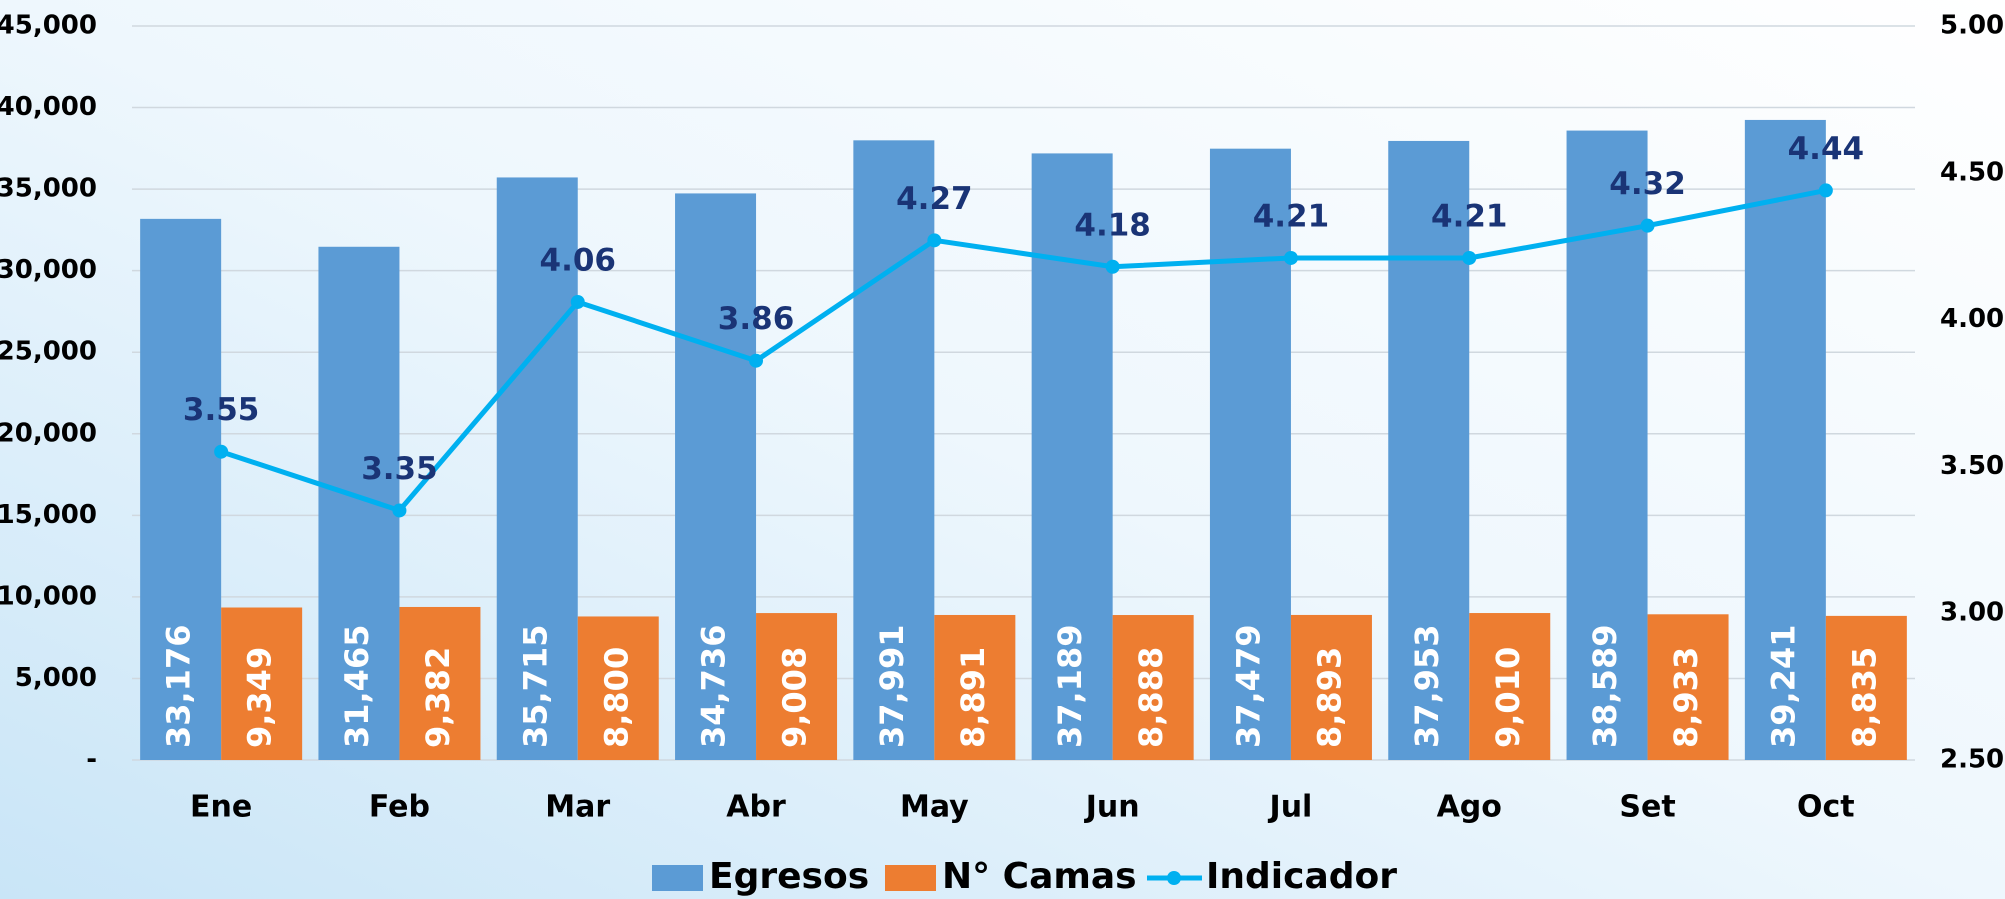  Describe the element at coordinates (1070, 686) in the screenshot. I see `bar-value-label: 37,189` at that location.